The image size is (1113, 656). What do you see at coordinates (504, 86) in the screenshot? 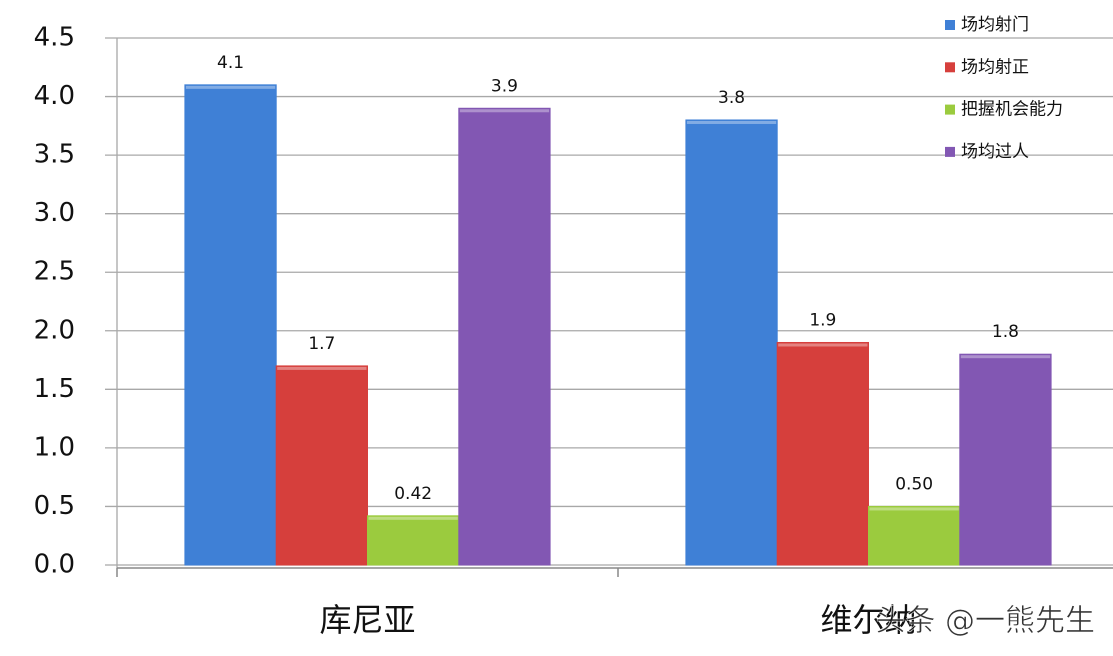
I see `data-label: 3.9` at bounding box center [504, 86].